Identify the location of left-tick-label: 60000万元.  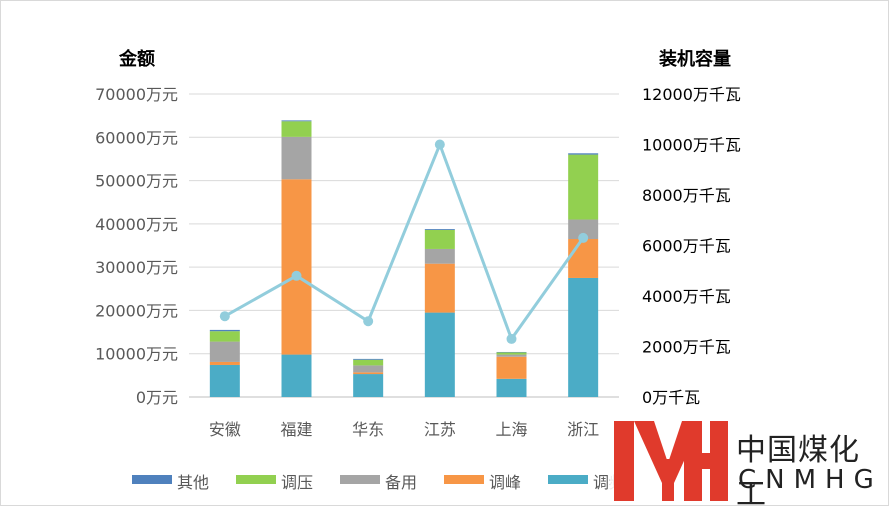
(136, 137).